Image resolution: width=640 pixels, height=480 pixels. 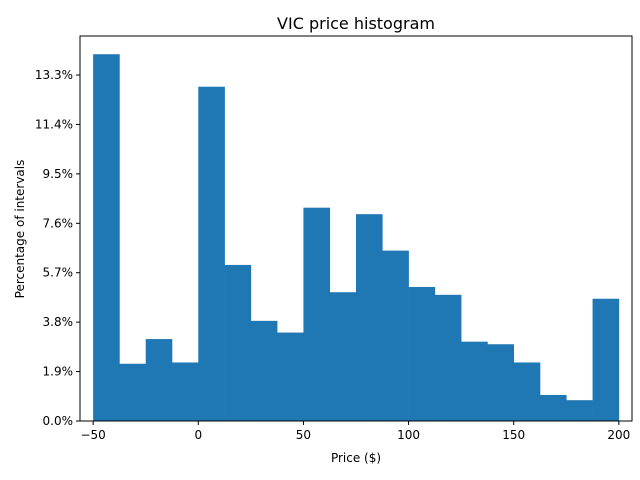 What do you see at coordinates (57, 248) in the screenshot?
I see `y-axis-ticks: 0.0% 1.9% 3.8% 5.7% 7.6% 9.5% 11.4% 13.3%` at bounding box center [57, 248].